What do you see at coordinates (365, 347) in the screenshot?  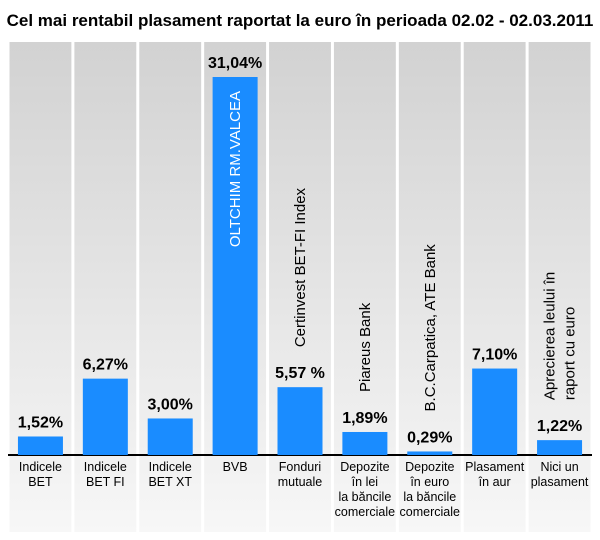 I see `bar-annotation: Piareus Bank` at bounding box center [365, 347].